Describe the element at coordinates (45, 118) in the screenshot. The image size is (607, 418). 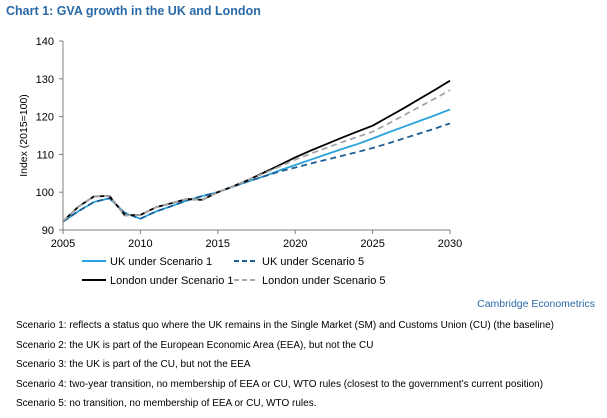
I see `y-tick-label: 120` at that location.